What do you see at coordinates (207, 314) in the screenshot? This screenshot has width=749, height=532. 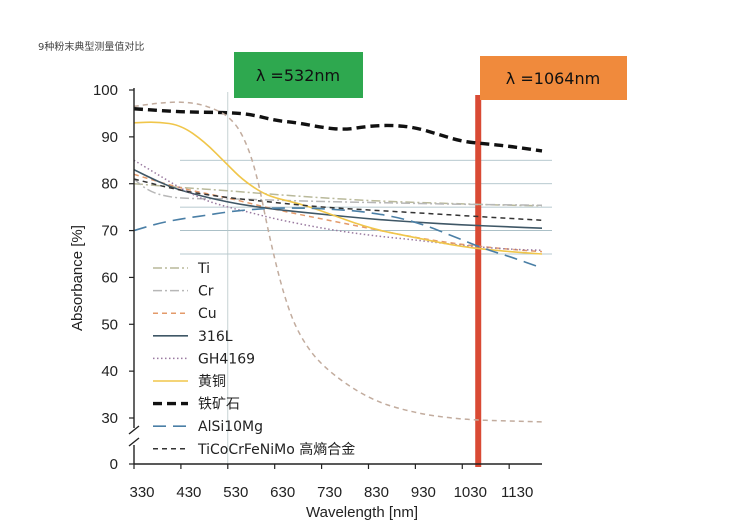 I see `legend-label-cu: Cu` at bounding box center [207, 314].